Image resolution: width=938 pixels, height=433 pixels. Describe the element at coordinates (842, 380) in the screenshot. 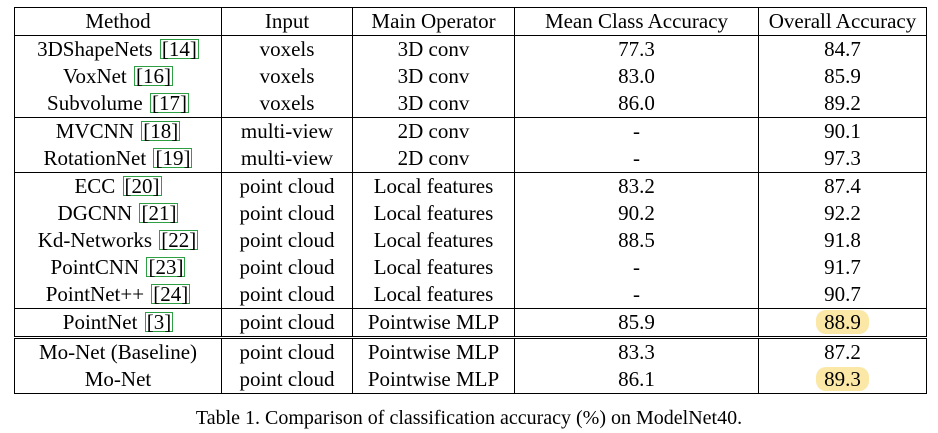

I see `cell-overall-accuracy: 89.3` at that location.